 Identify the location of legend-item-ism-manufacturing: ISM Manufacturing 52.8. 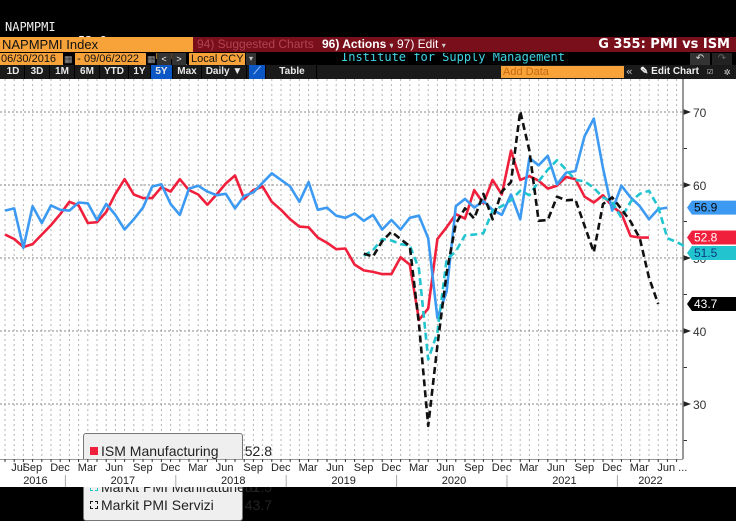
(185, 451).